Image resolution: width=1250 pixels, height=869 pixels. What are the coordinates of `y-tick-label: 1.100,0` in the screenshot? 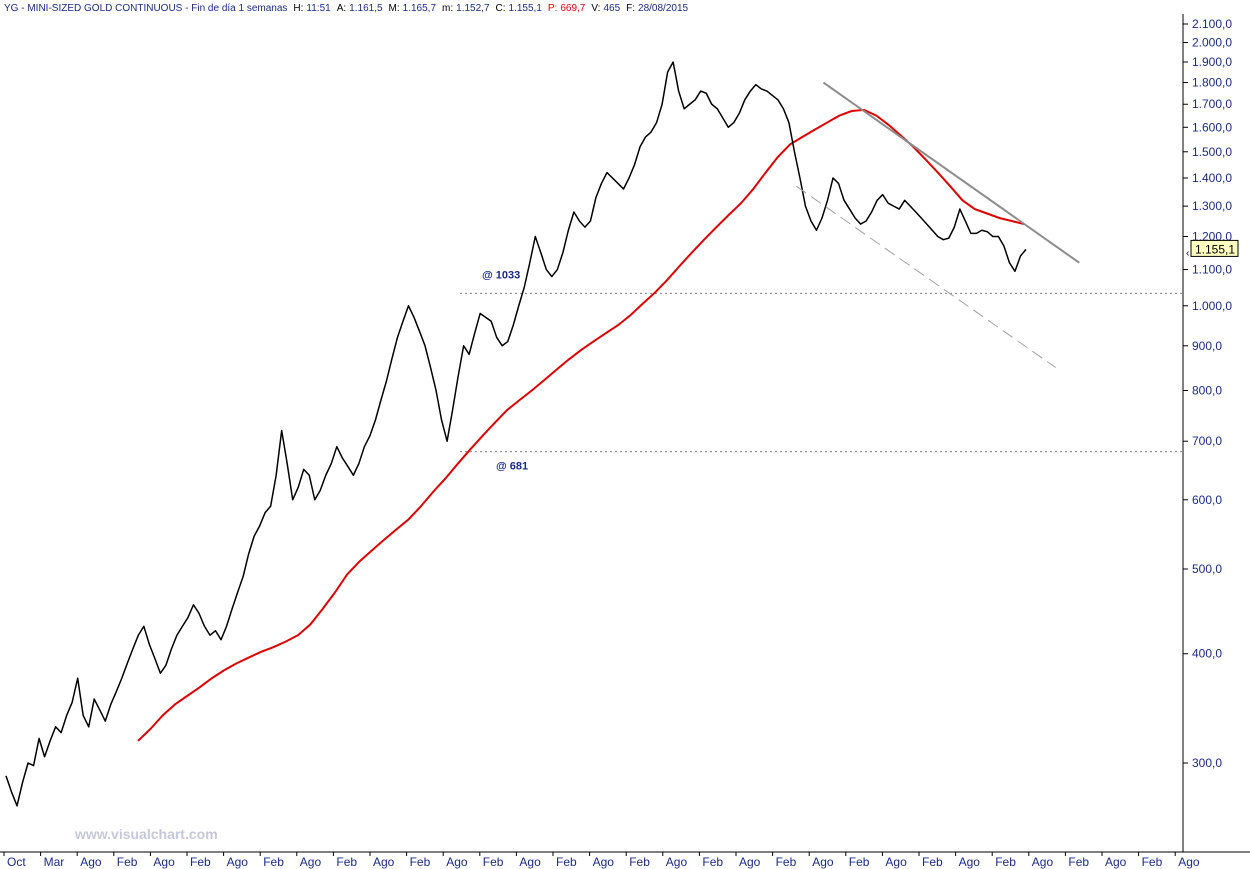 It's located at (1212, 270).